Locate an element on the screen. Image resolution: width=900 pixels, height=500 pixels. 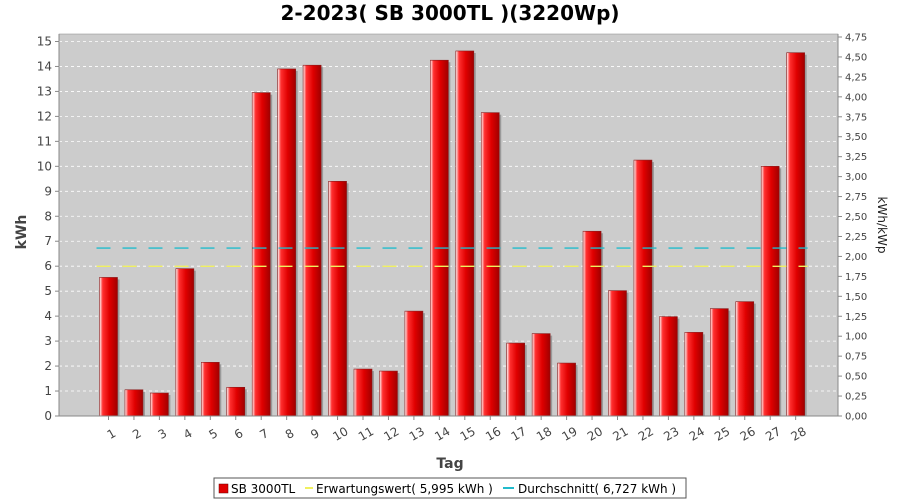
y-tick-label: 10 is located at coordinates (44, 166).